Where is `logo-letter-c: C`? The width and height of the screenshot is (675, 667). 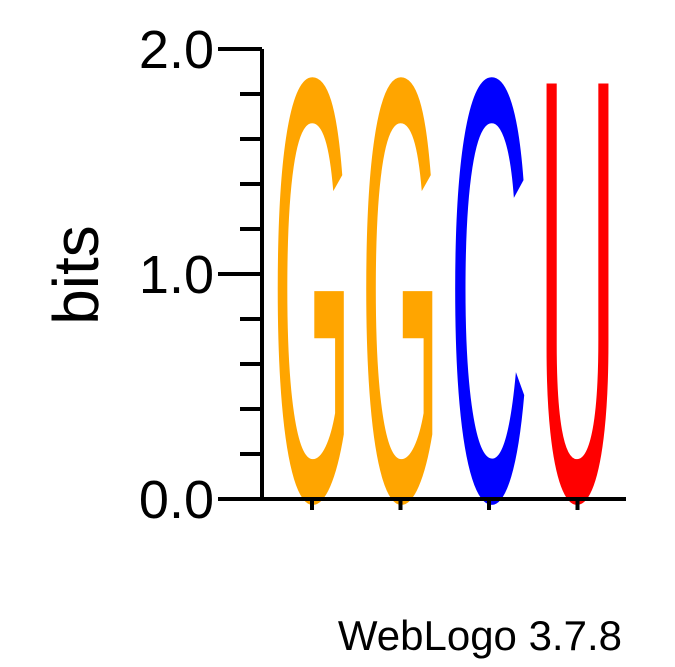 logo-letter-c: C is located at coordinates (489, 314).